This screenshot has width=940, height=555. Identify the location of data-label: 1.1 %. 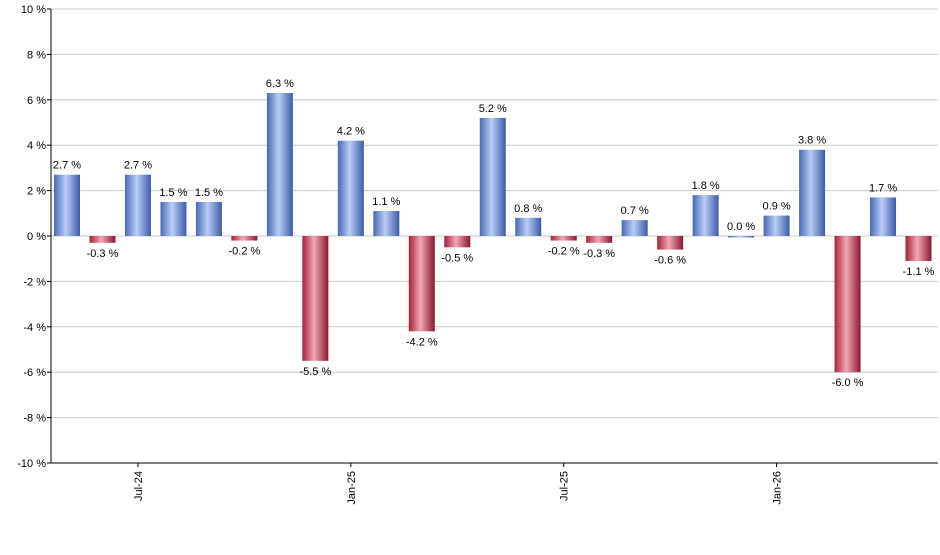
(386, 202).